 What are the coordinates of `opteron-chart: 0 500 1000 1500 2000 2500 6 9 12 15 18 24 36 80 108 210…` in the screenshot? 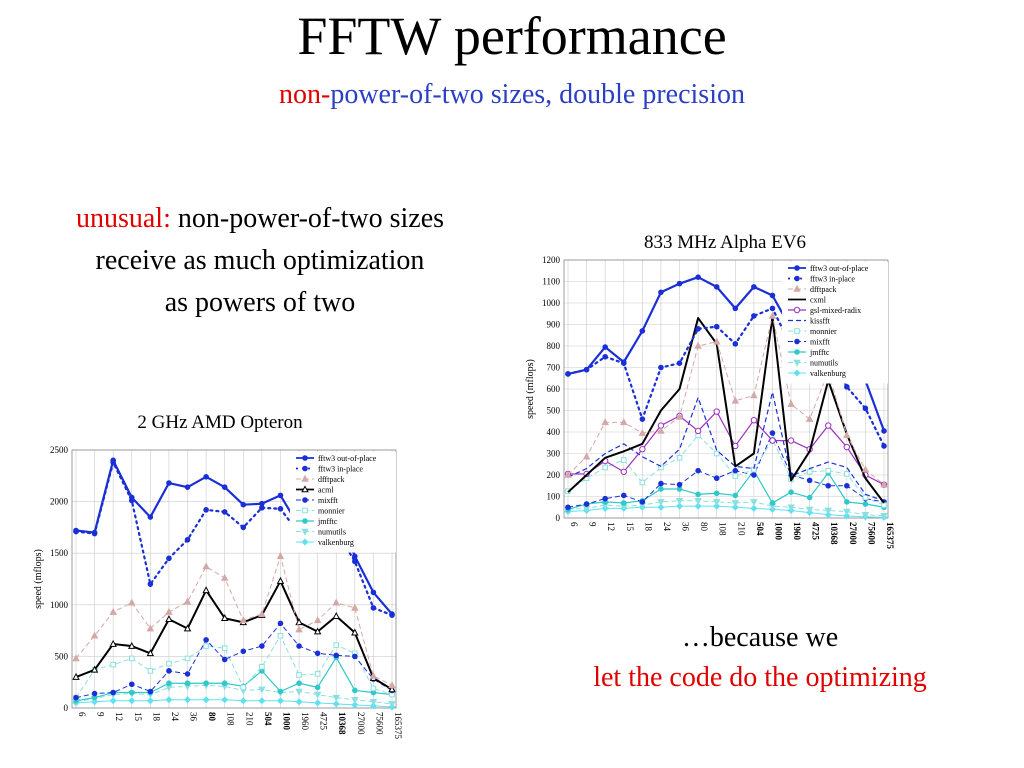 It's located at (218, 592).